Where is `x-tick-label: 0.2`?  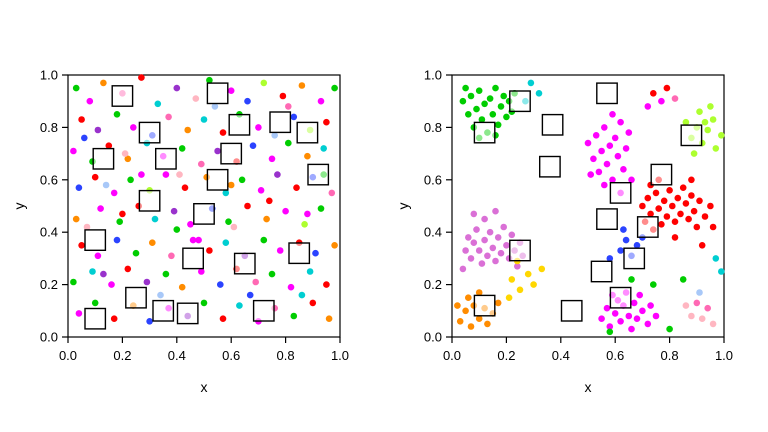 x-tick-label: 0.2 is located at coordinates (506, 355).